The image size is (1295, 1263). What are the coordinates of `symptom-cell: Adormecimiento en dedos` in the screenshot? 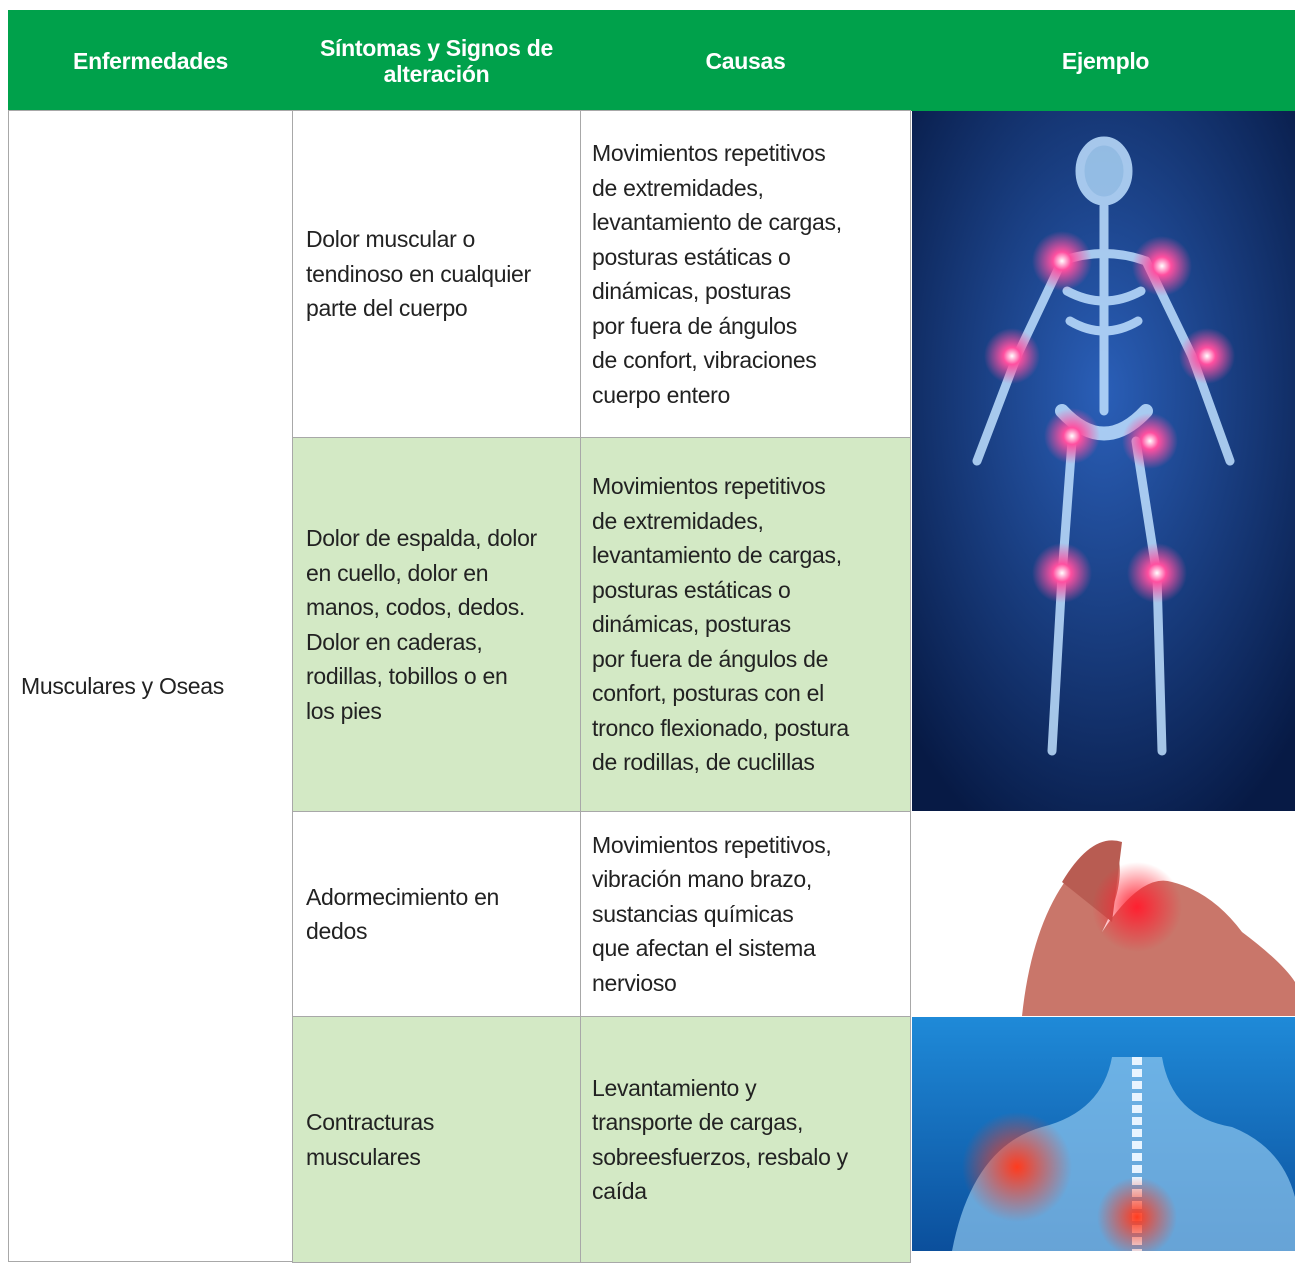 It's located at (436, 914).